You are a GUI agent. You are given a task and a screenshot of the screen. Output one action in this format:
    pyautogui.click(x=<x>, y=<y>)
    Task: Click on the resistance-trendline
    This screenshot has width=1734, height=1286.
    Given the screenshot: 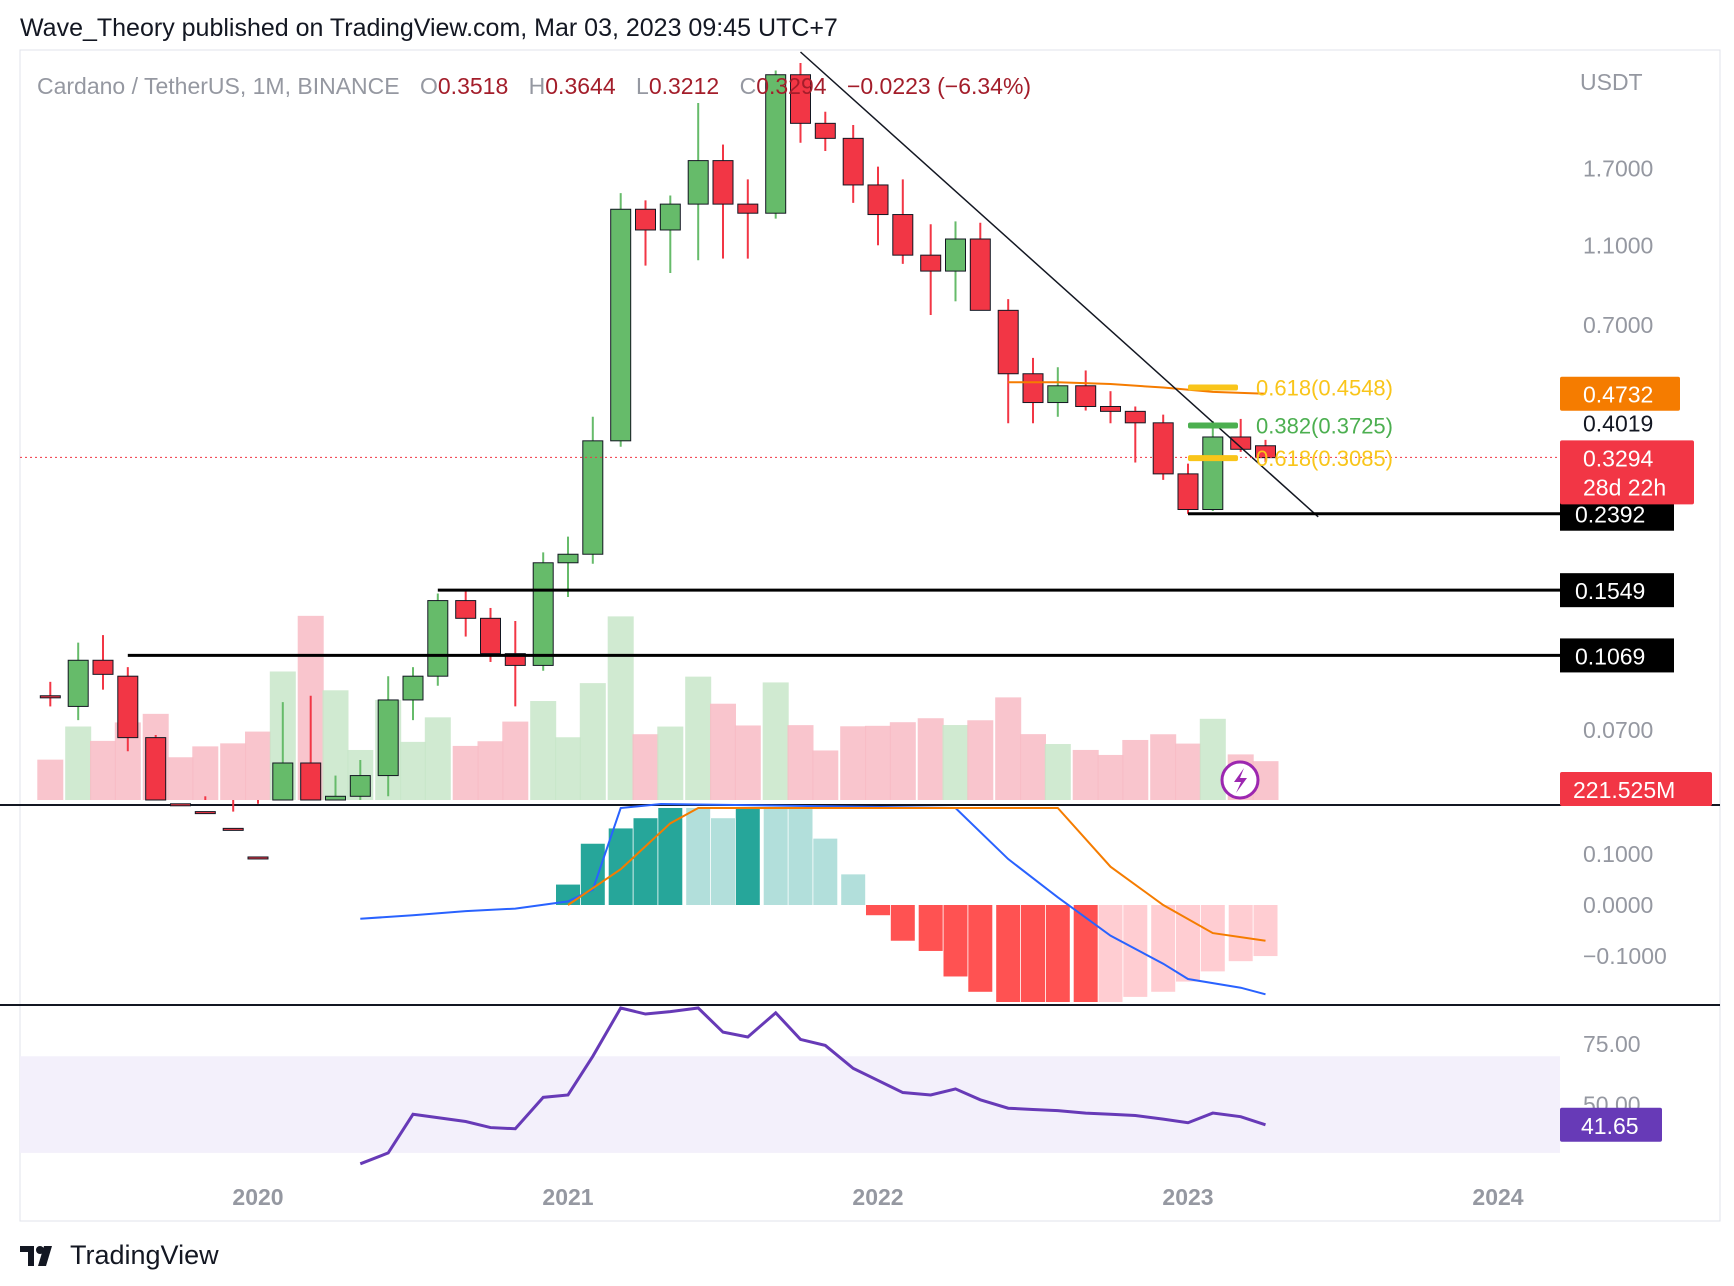 What is the action you would take?
    pyautogui.click(x=1059, y=284)
    